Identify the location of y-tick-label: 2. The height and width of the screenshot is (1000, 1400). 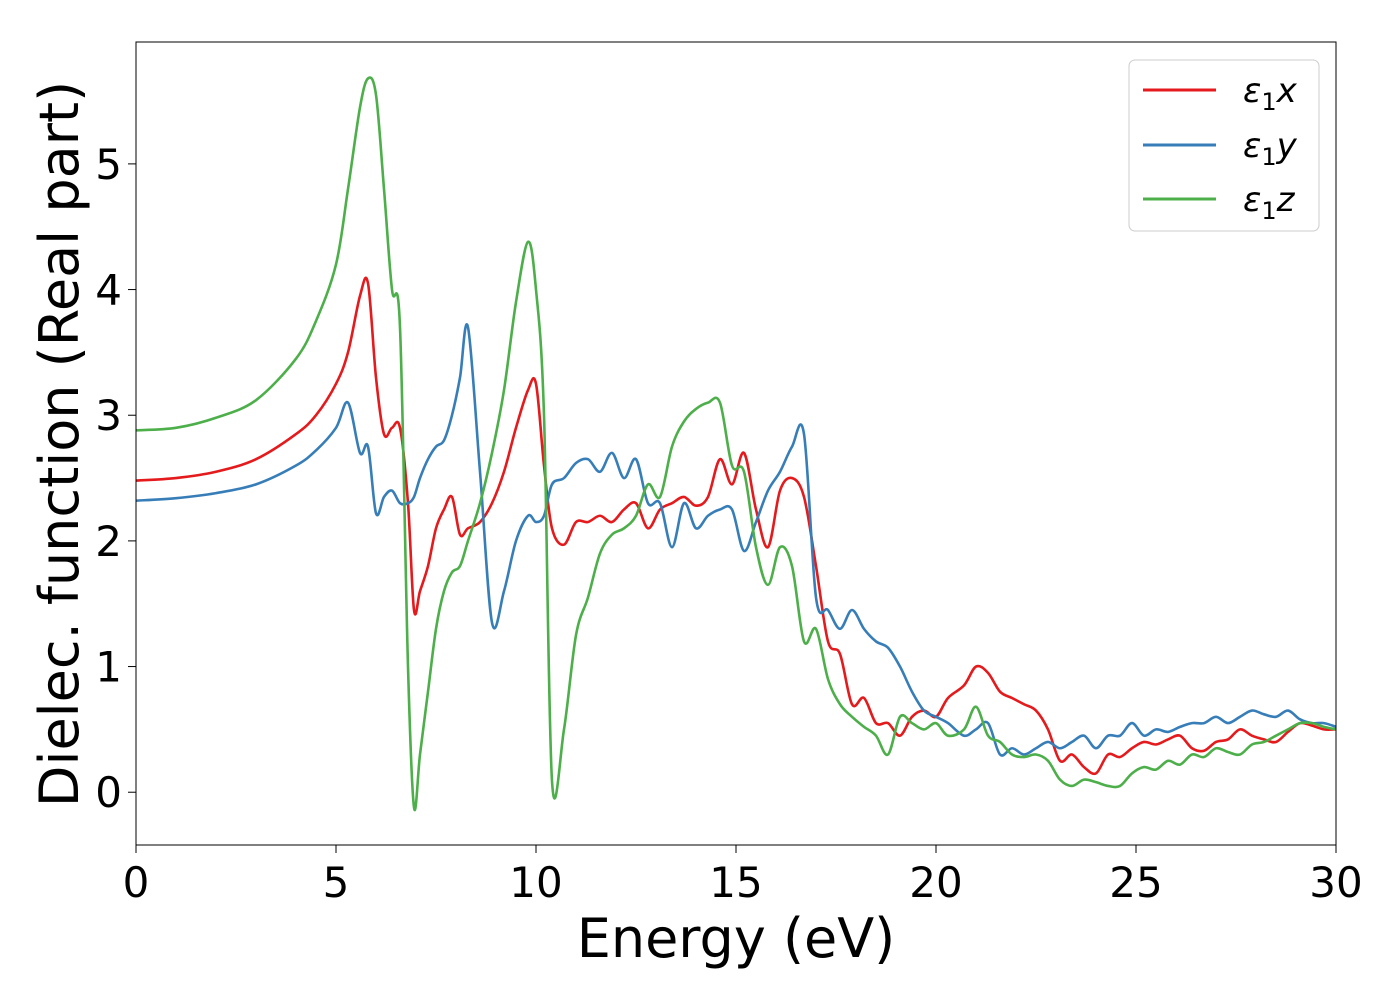
(108, 541).